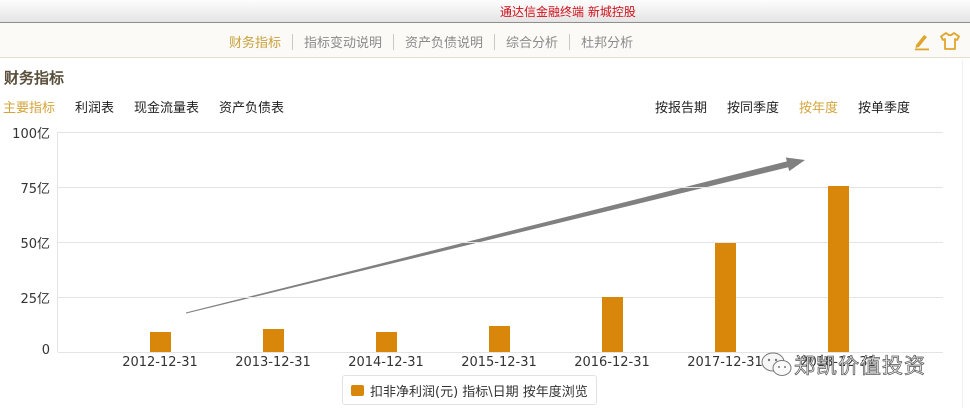  I want to click on y-tick-label: 50亿, so click(35, 244).